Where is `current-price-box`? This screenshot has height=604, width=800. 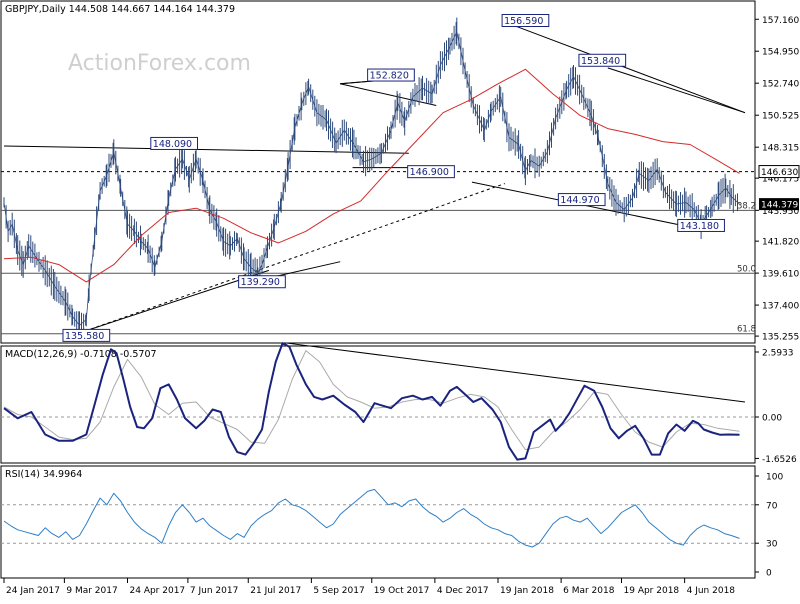
current-price-box is located at coordinates (779, 204).